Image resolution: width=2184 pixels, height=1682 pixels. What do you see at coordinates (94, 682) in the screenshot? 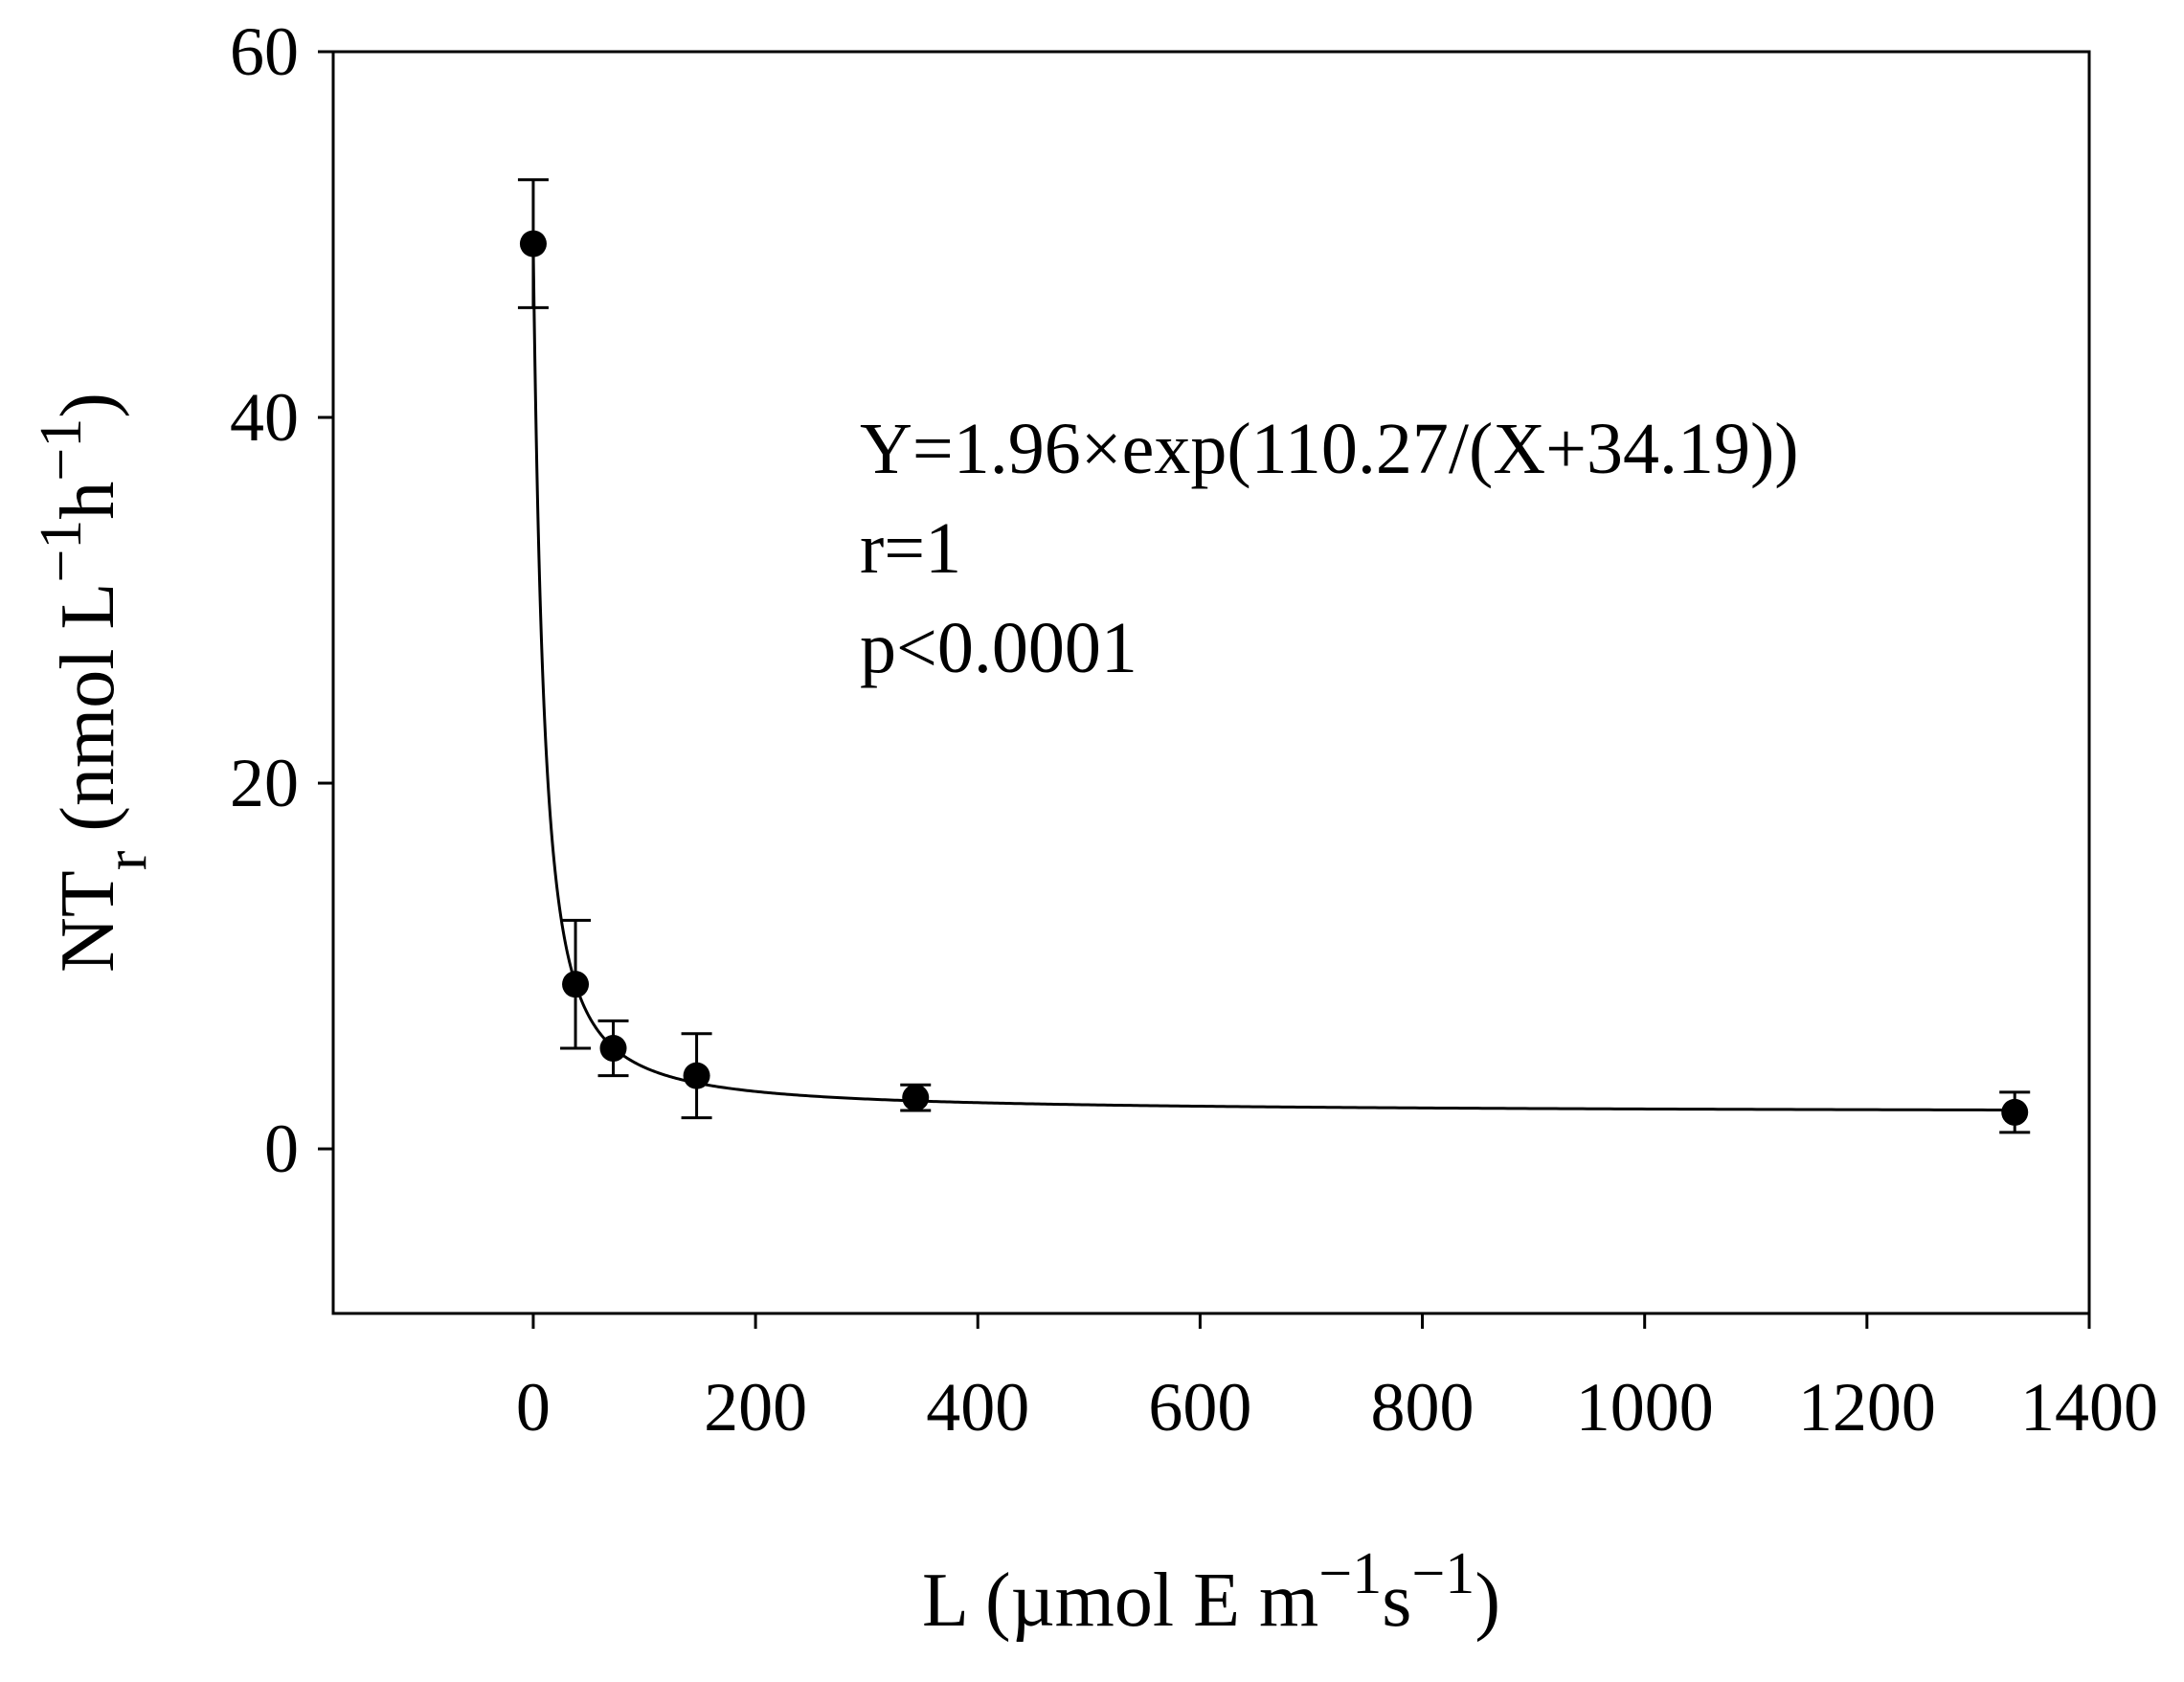
I see `y-axis-label: NTr (nmol L−1h−1)` at bounding box center [94, 682].